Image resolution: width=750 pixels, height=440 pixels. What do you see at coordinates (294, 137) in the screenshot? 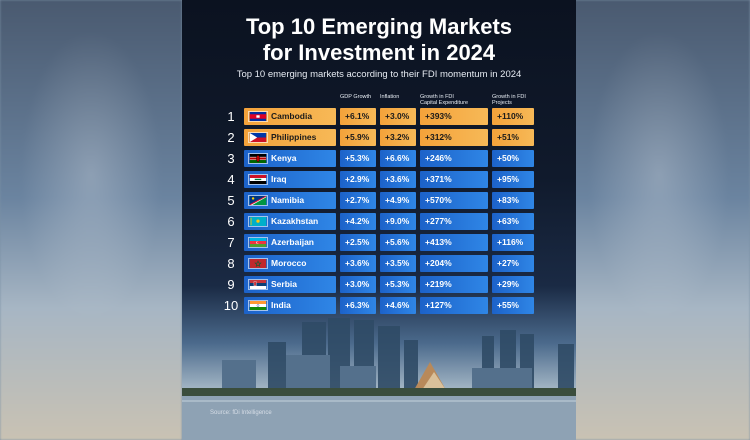
I see `country-name: Philippines` at bounding box center [294, 137].